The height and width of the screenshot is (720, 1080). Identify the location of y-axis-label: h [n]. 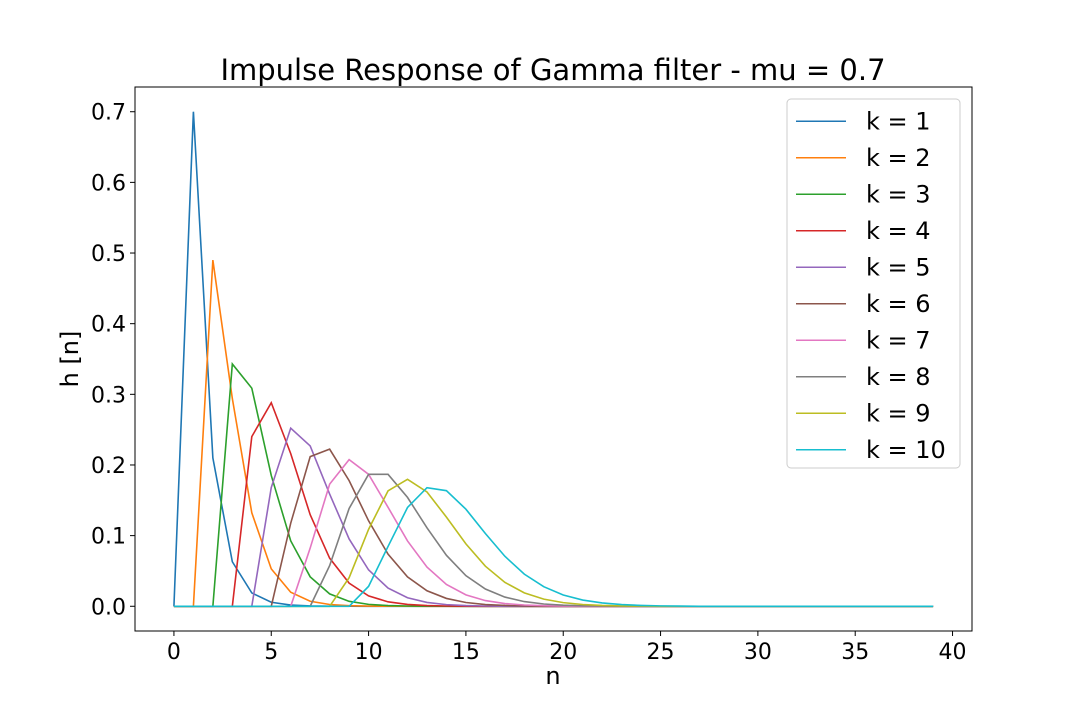
(70, 359).